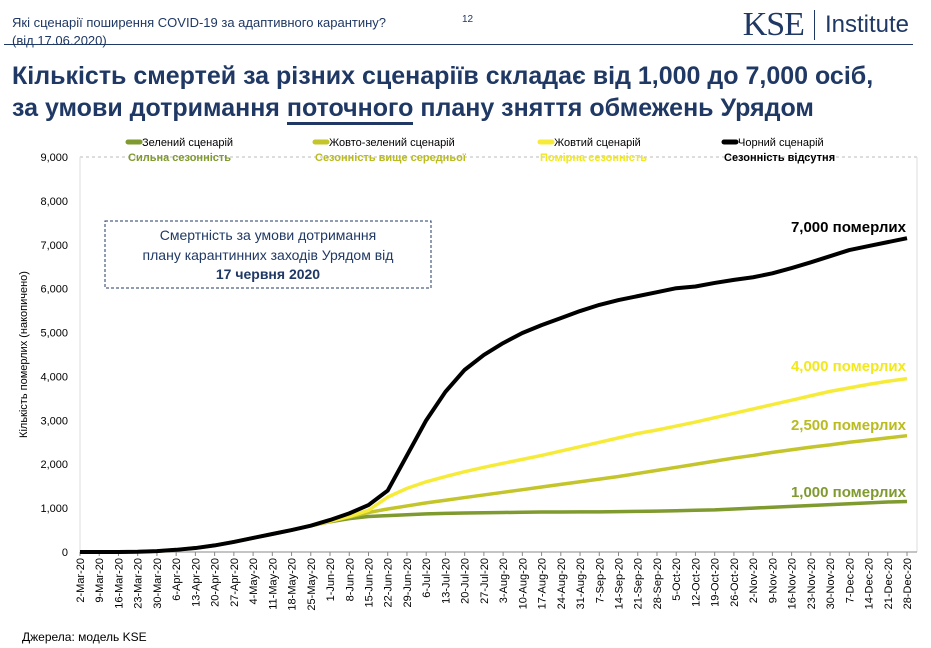 Image resolution: width=931 pixels, height=648 pixels. I want to click on x-tick-label: 9-Nov-20, so click(773, 580).